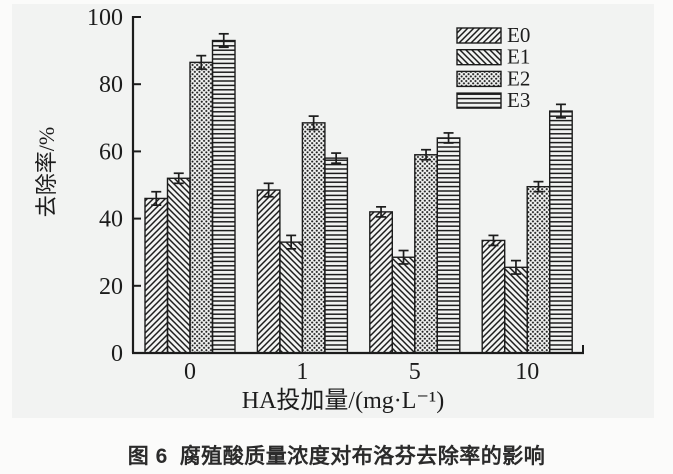 This screenshot has height=474, width=673. What do you see at coordinates (147, 456) in the screenshot?
I see `figure-number: 图 6` at bounding box center [147, 456].